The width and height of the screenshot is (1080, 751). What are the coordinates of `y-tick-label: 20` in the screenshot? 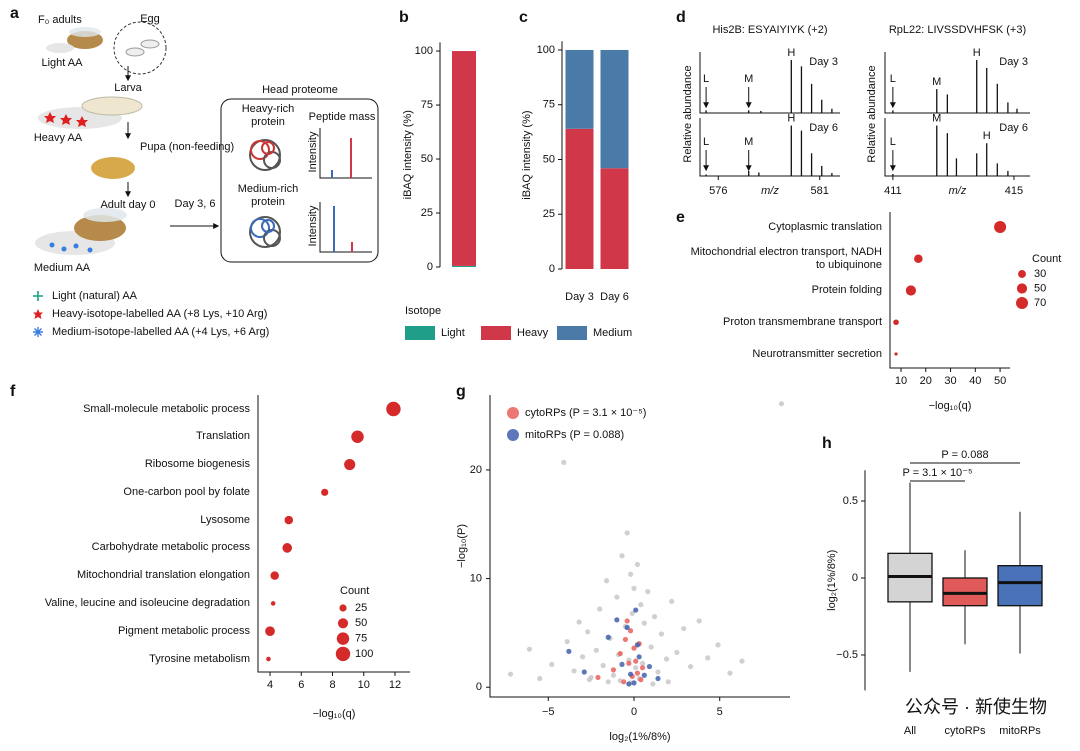 It's located at (476, 470).